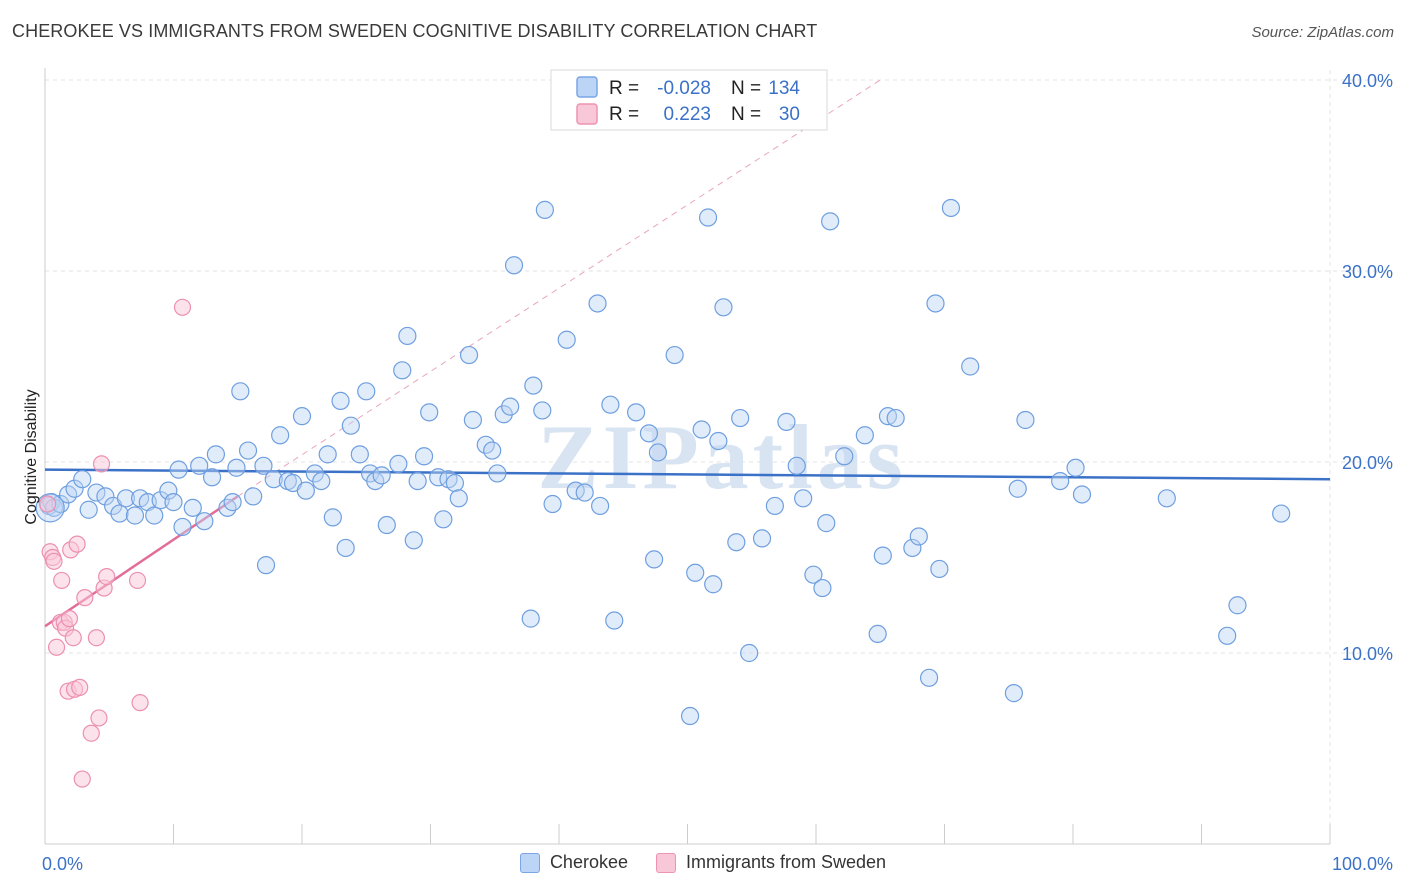 The height and width of the screenshot is (892, 1406). I want to click on legend-n-label-2: N =, so click(746, 114).